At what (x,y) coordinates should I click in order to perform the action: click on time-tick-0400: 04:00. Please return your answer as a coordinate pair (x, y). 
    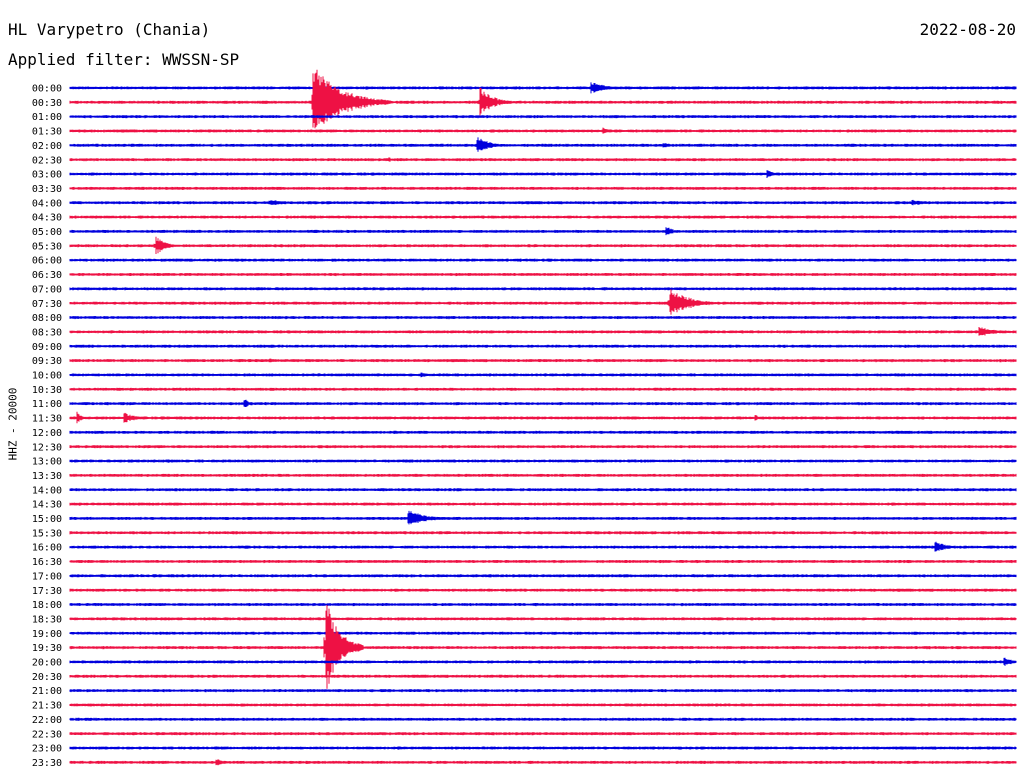
    Looking at the image, I should click on (47, 203).